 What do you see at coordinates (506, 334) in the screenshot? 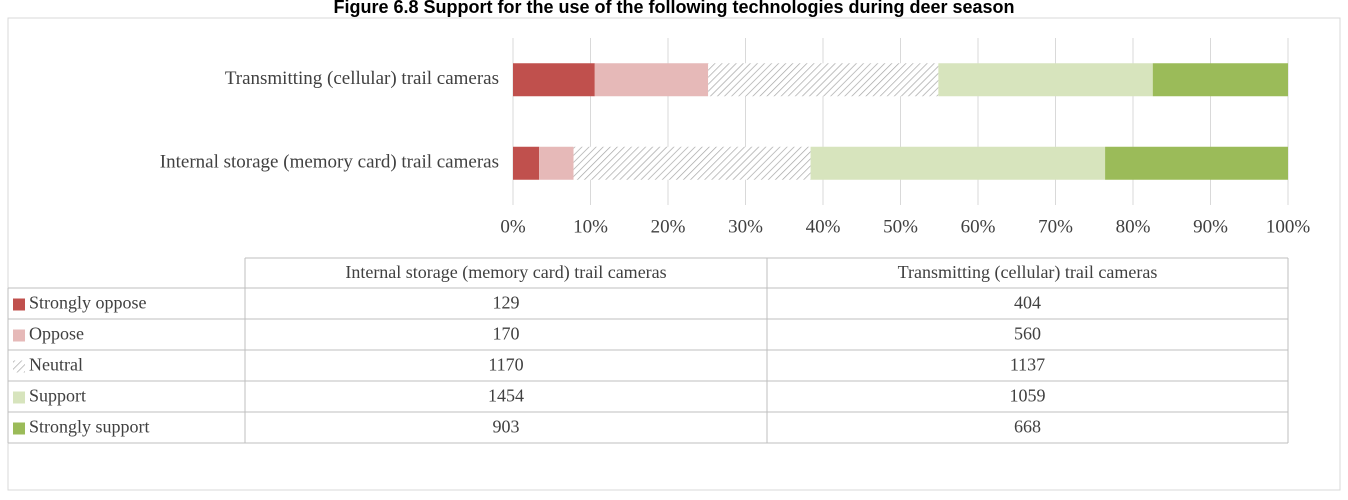
I see `table-value: 170` at bounding box center [506, 334].